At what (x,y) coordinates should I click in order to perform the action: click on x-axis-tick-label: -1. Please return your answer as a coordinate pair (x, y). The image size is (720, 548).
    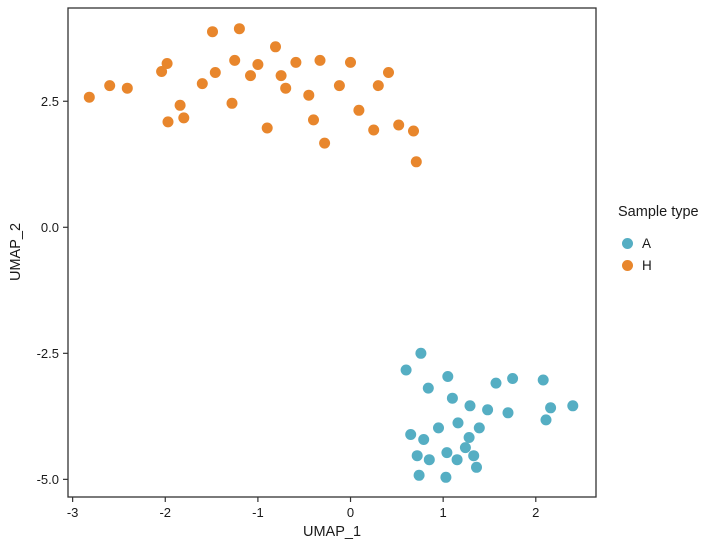
    Looking at the image, I should click on (258, 512).